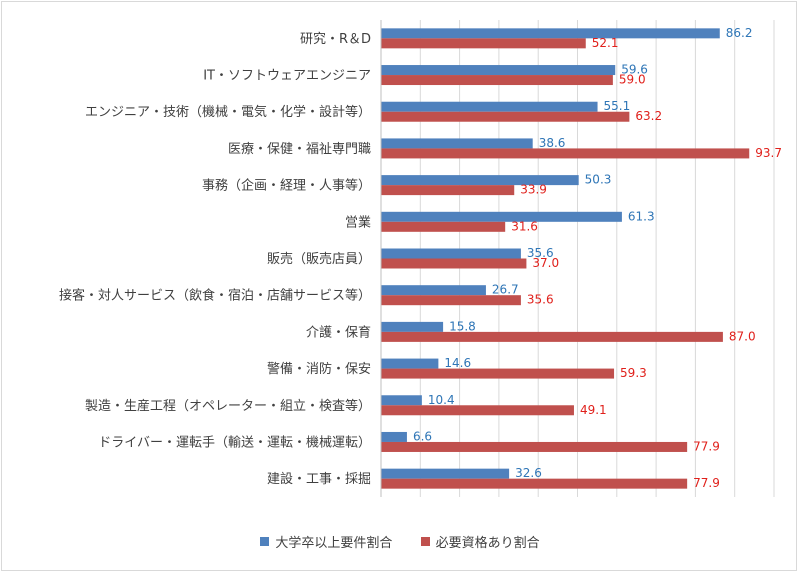 The width and height of the screenshot is (800, 574). I want to click on data-label: 52.1, so click(605, 43).